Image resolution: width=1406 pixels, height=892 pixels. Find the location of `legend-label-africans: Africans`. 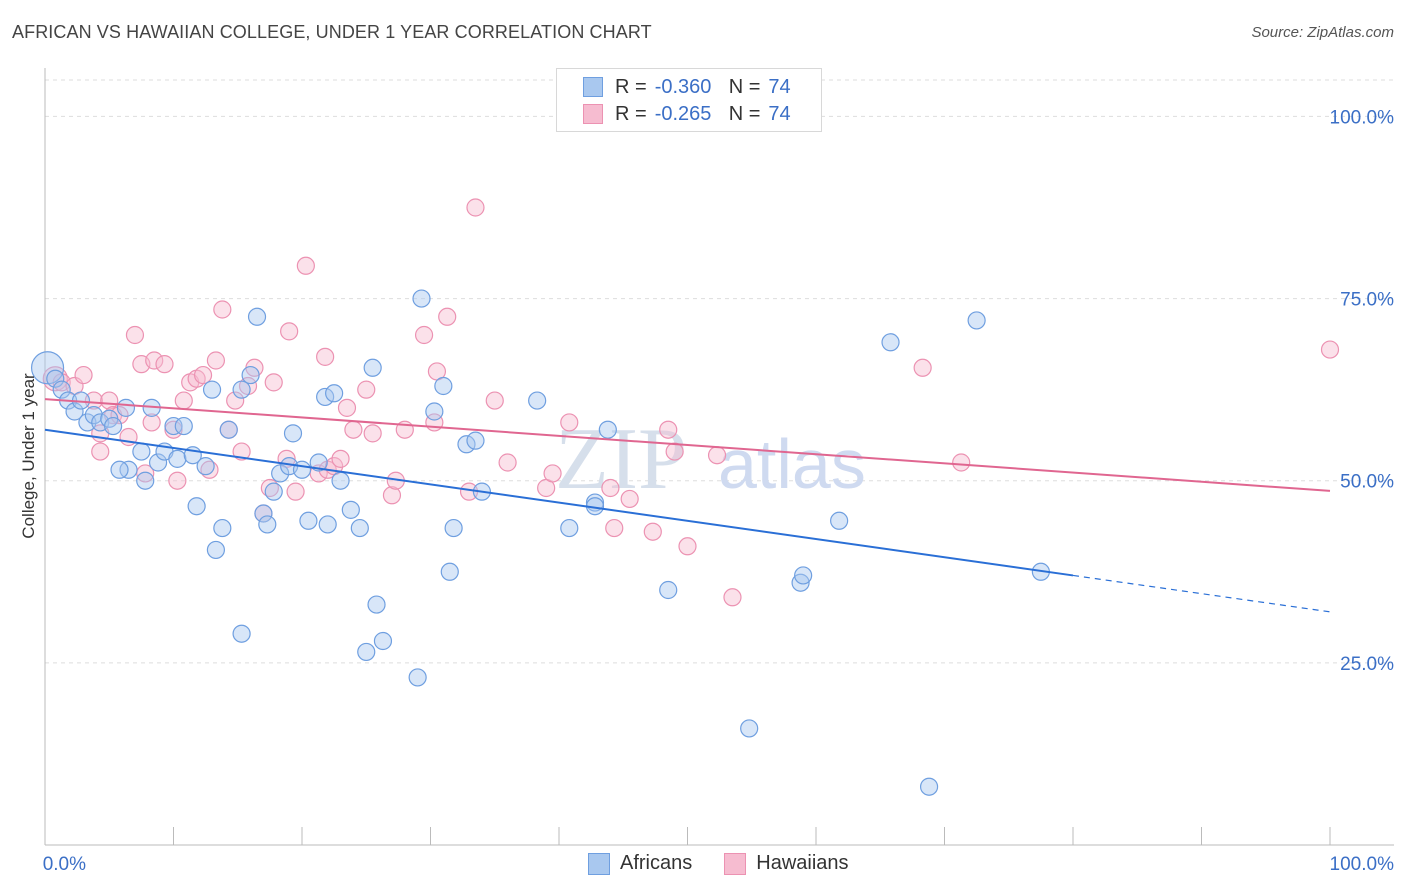

legend-label-africans: Africans is located at coordinates (656, 863).